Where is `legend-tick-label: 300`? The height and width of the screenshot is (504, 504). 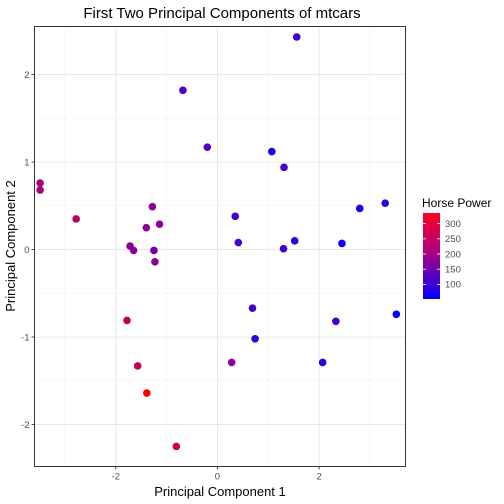
legend-tick-label: 300 is located at coordinates (453, 224).